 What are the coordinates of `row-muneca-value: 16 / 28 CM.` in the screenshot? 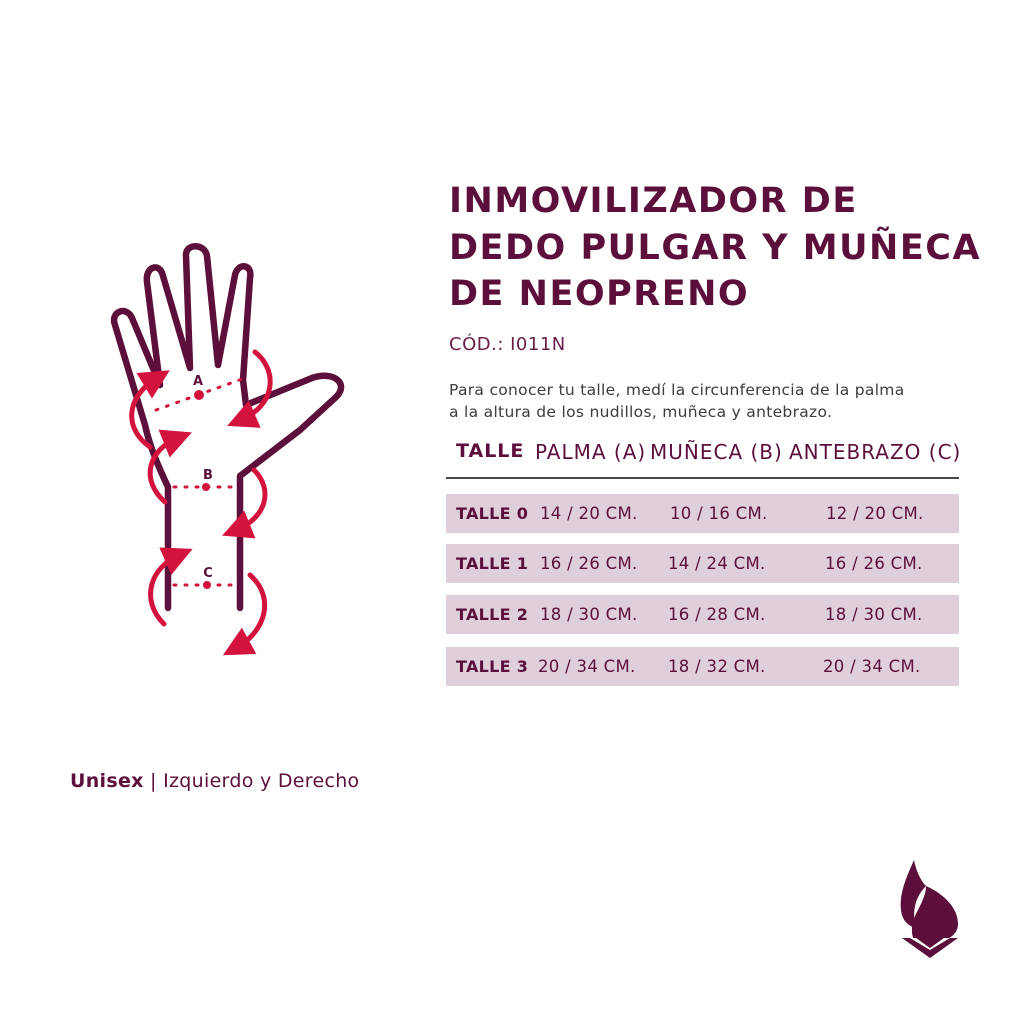 It's located at (717, 614).